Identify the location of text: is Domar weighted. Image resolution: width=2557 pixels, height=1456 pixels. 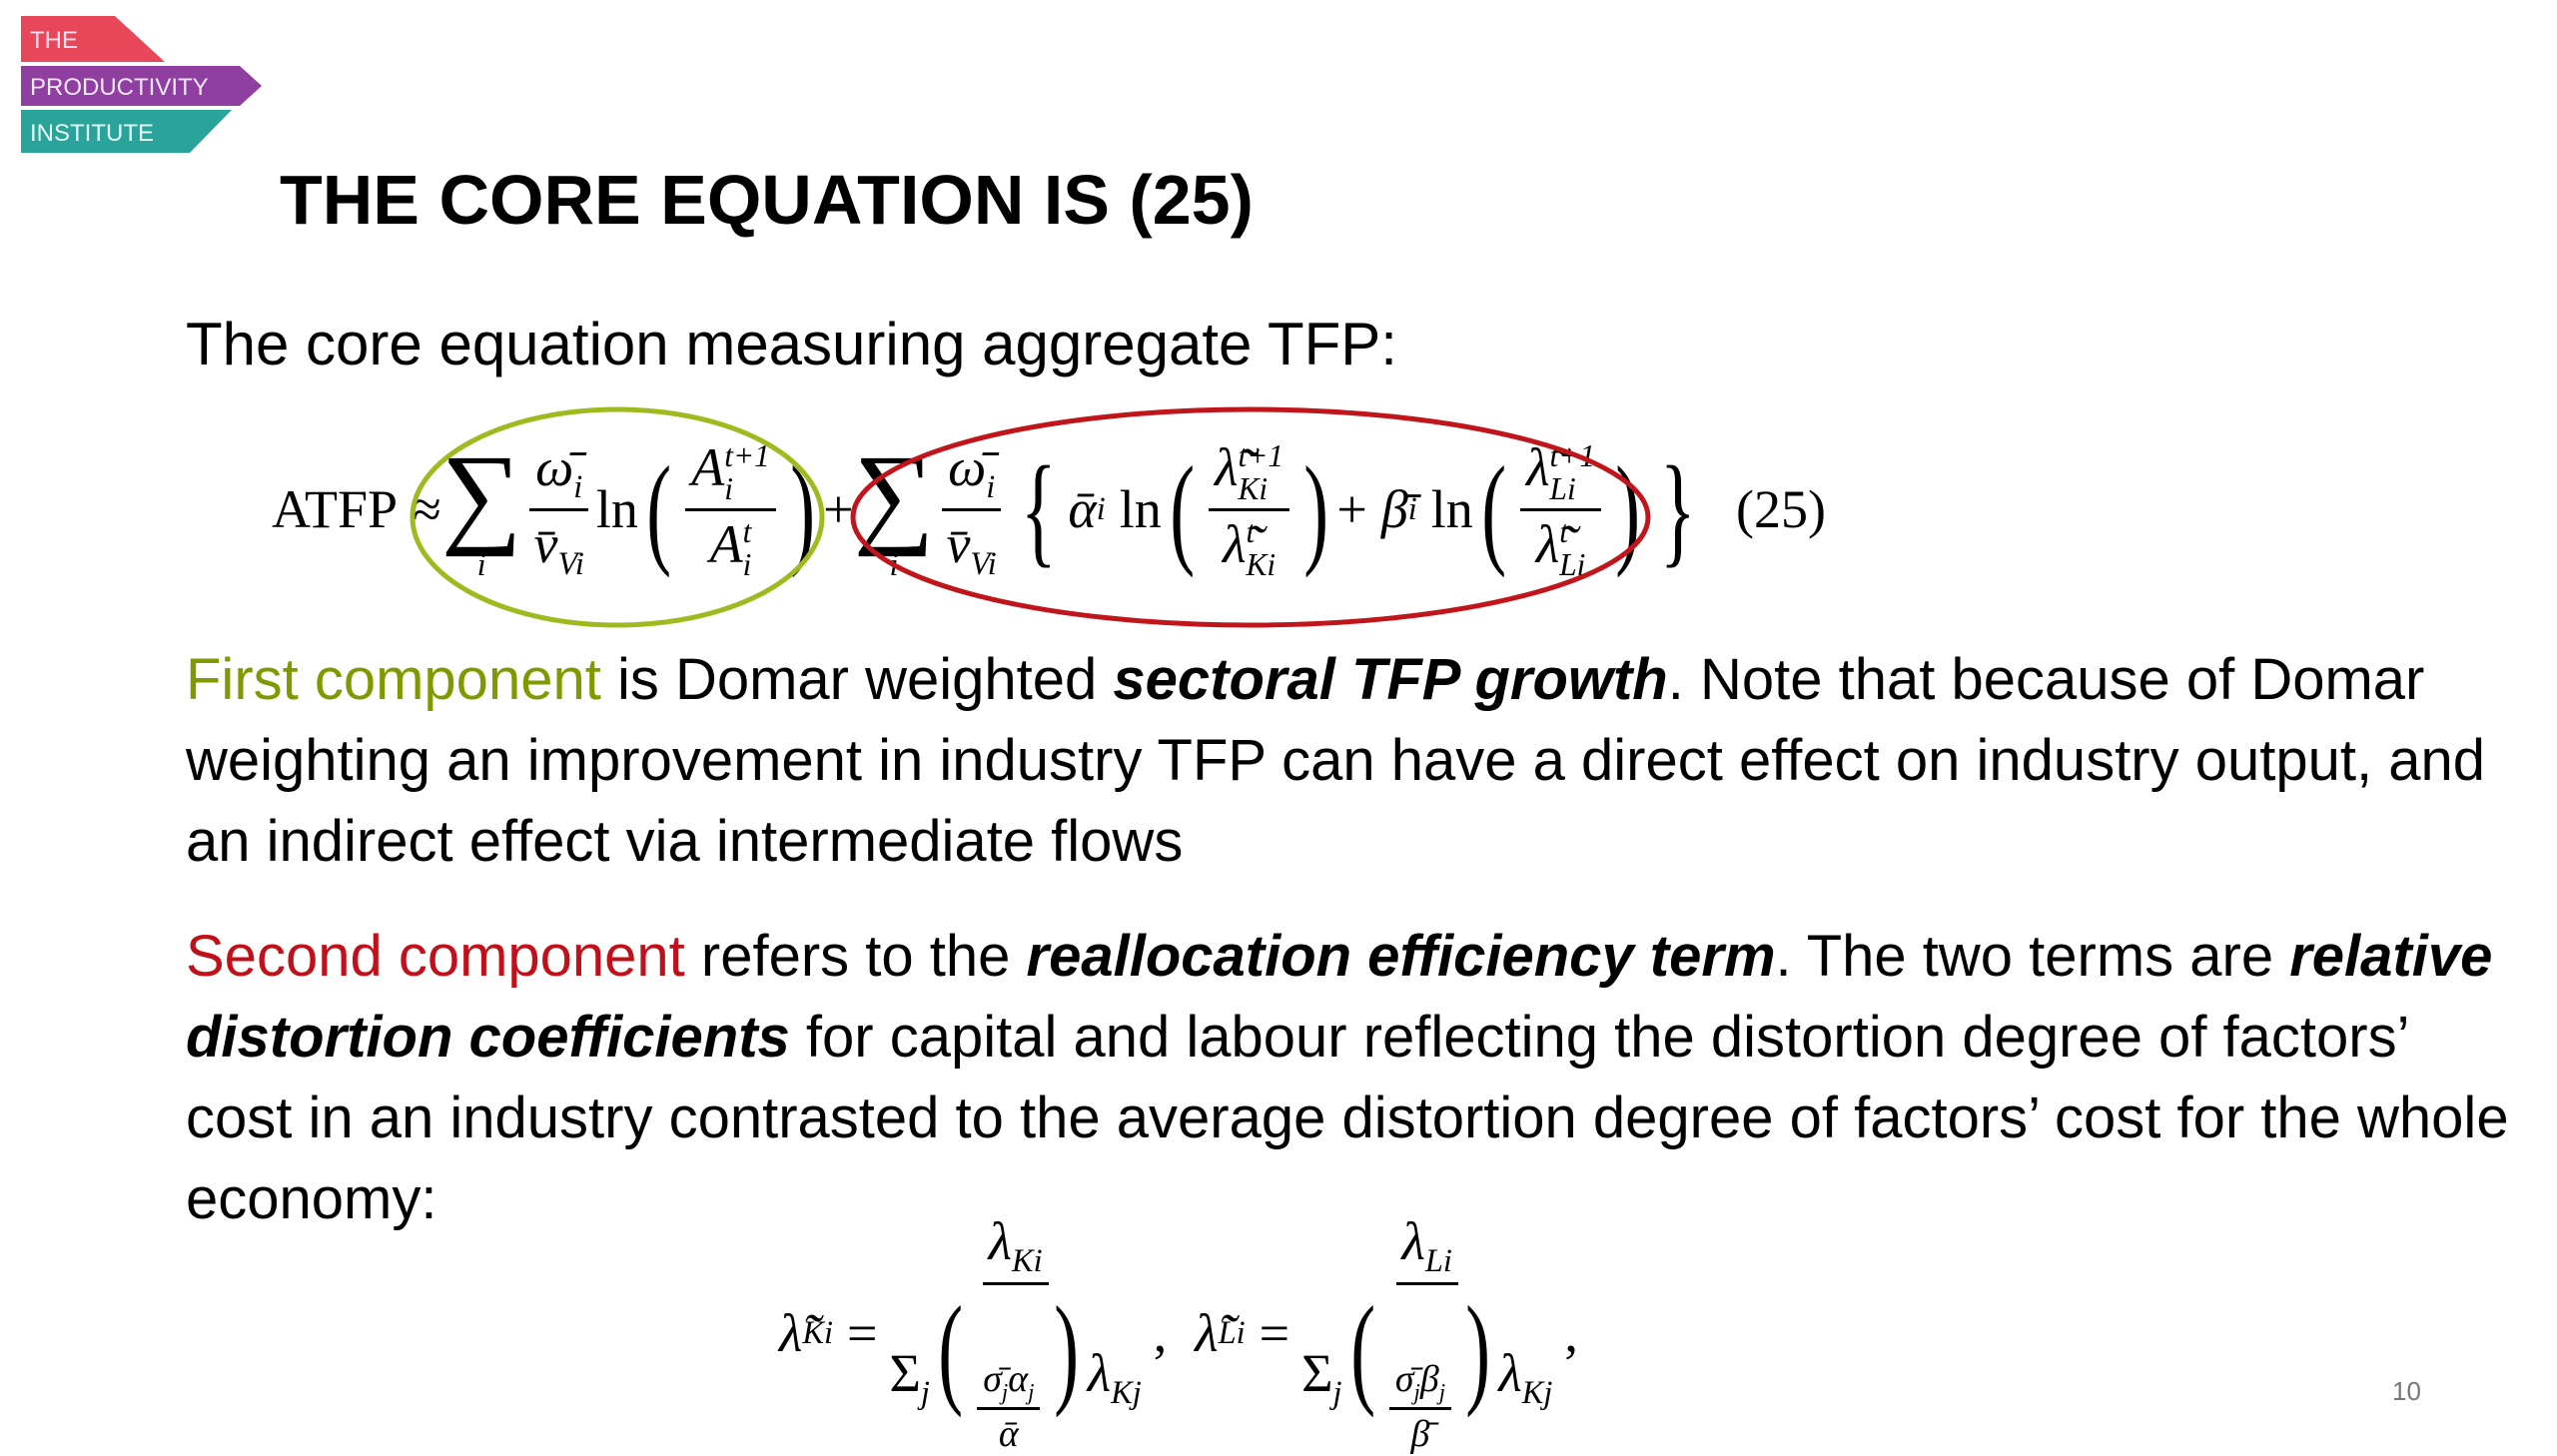
(857, 679).